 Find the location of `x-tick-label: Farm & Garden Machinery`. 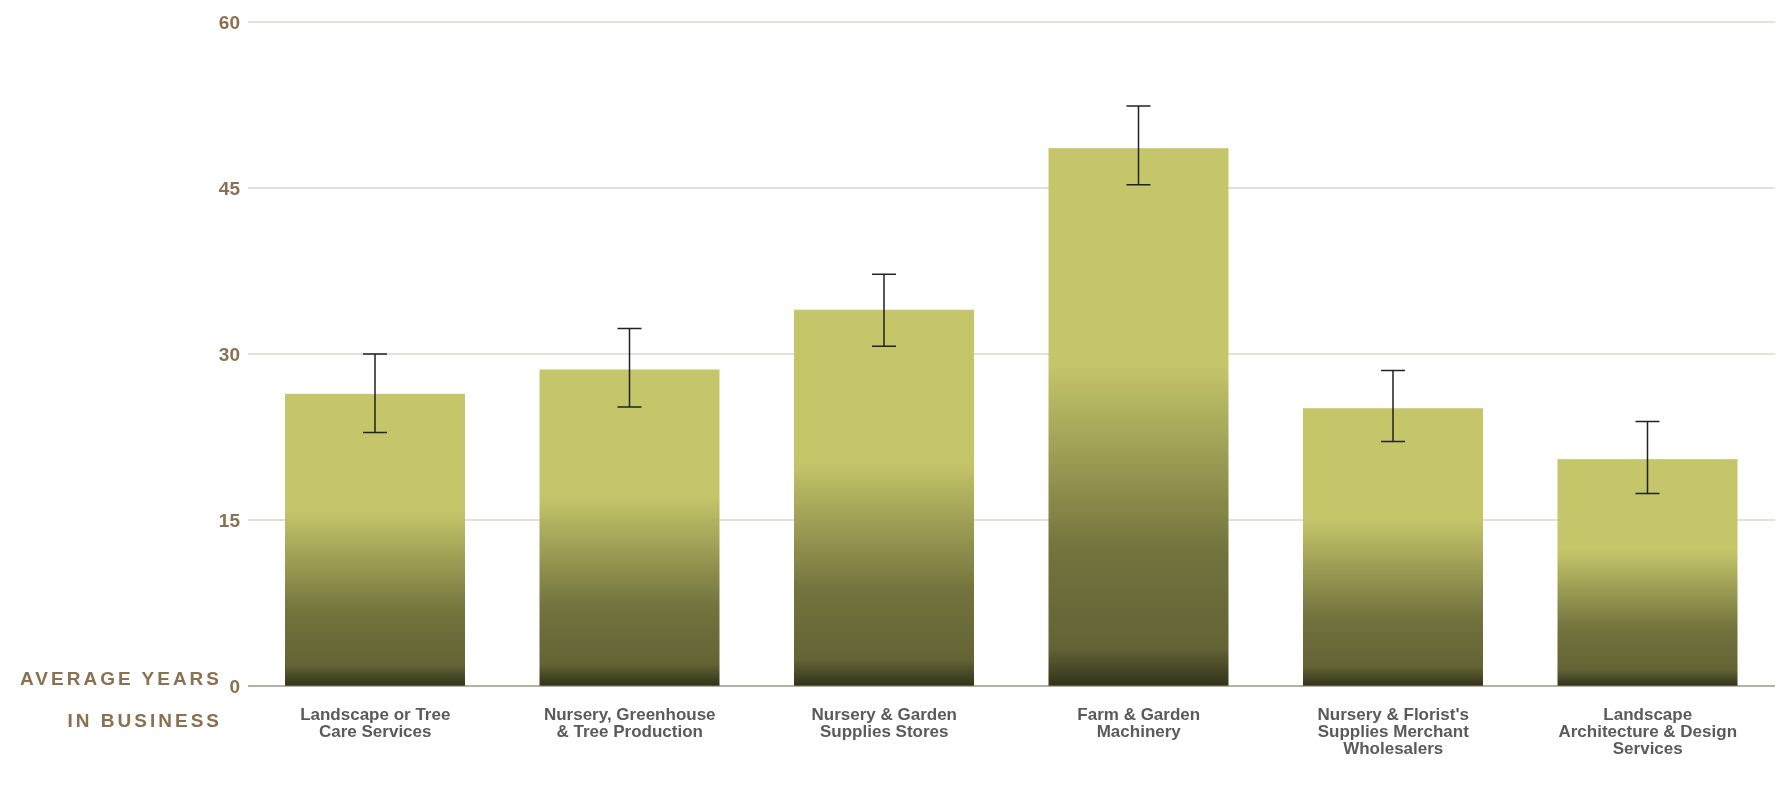

x-tick-label: Farm & Garden Machinery is located at coordinates (1139, 723).